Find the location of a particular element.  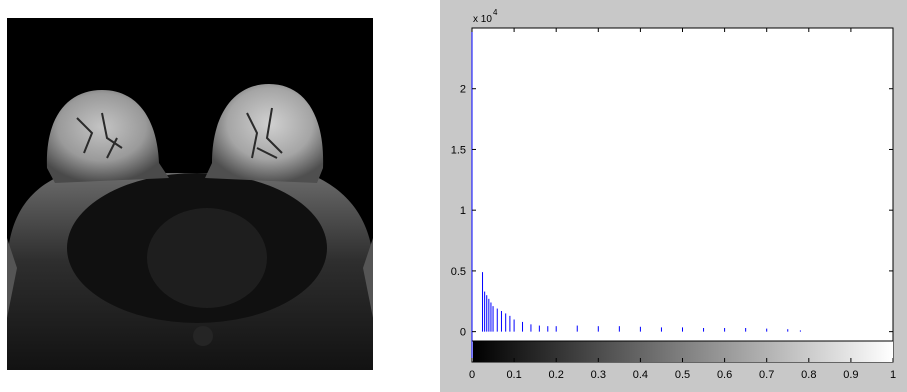

colorbar is located at coordinates (683, 351).